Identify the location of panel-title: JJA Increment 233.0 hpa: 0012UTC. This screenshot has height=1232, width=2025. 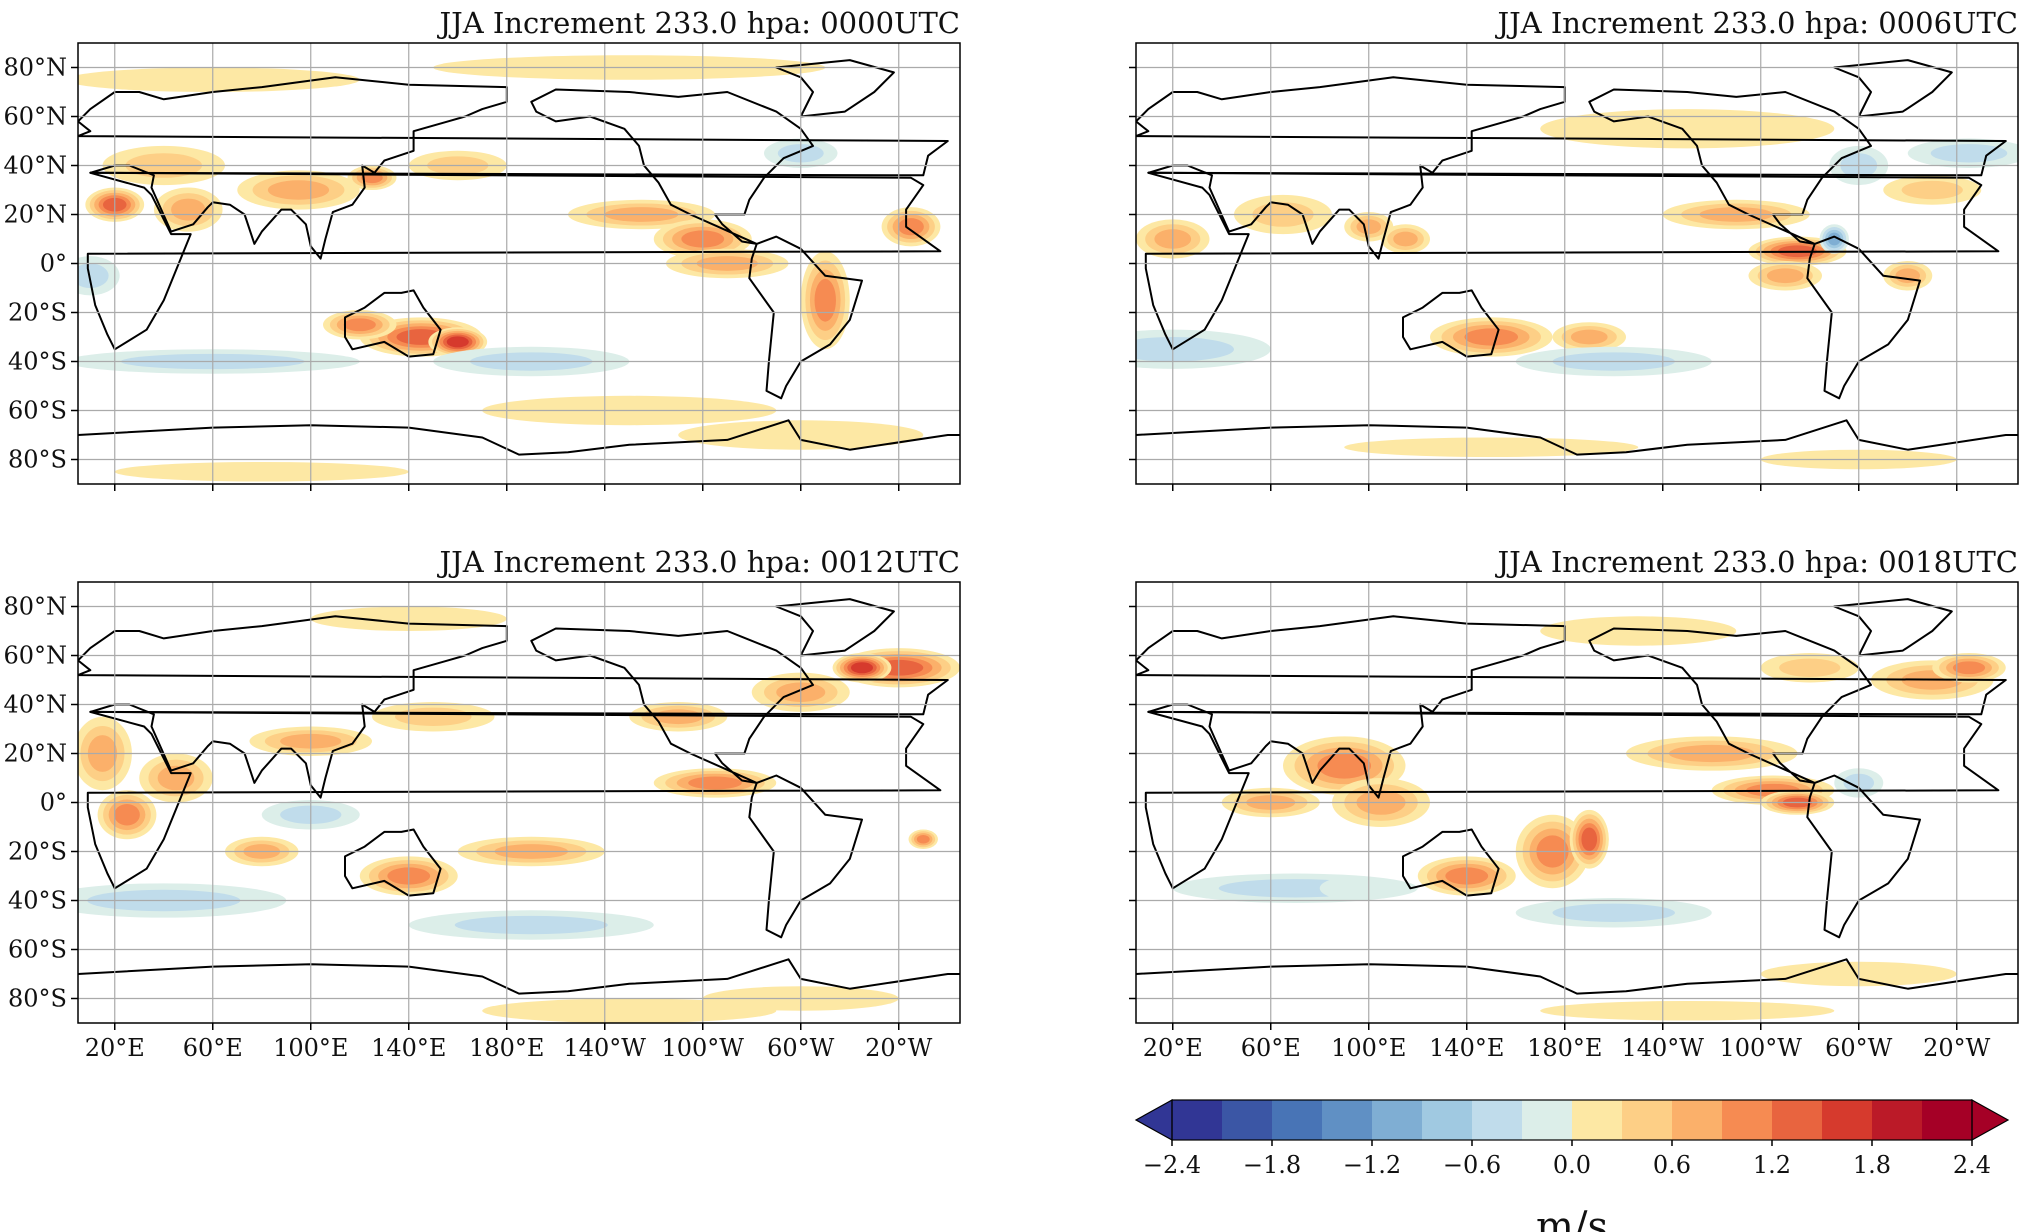
(698, 562).